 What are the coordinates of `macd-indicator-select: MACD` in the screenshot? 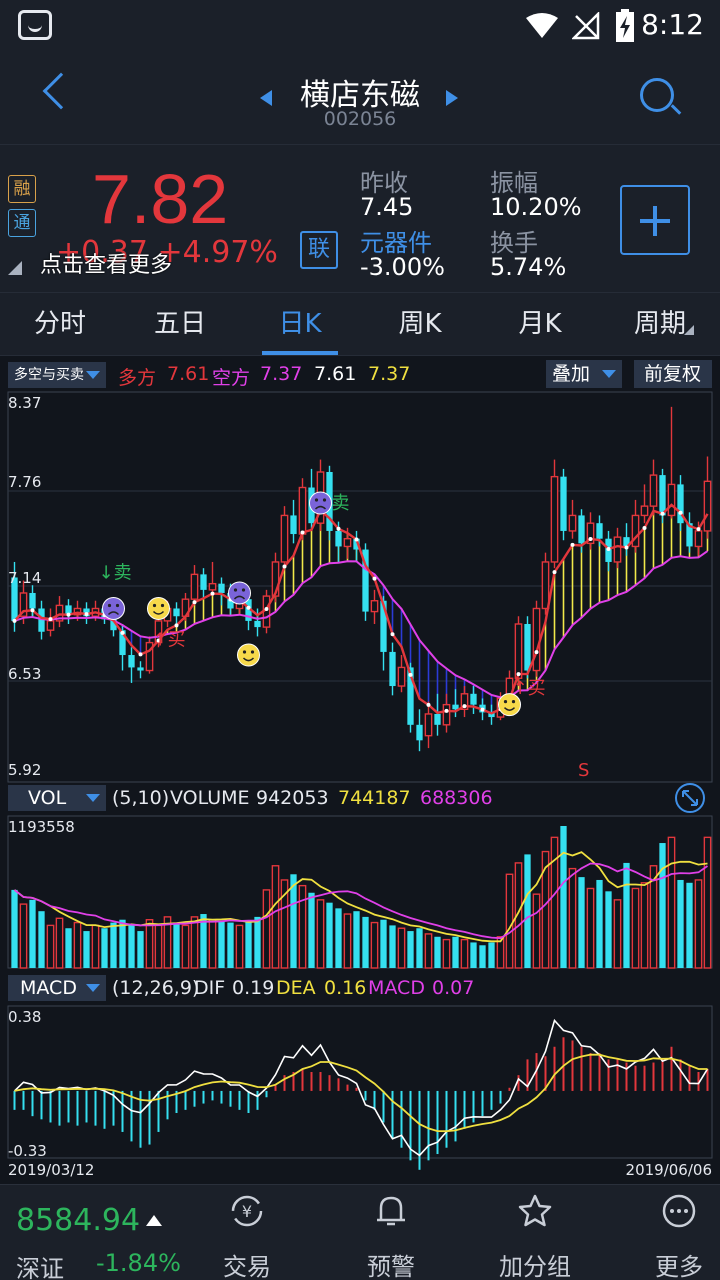 It's located at (57, 988).